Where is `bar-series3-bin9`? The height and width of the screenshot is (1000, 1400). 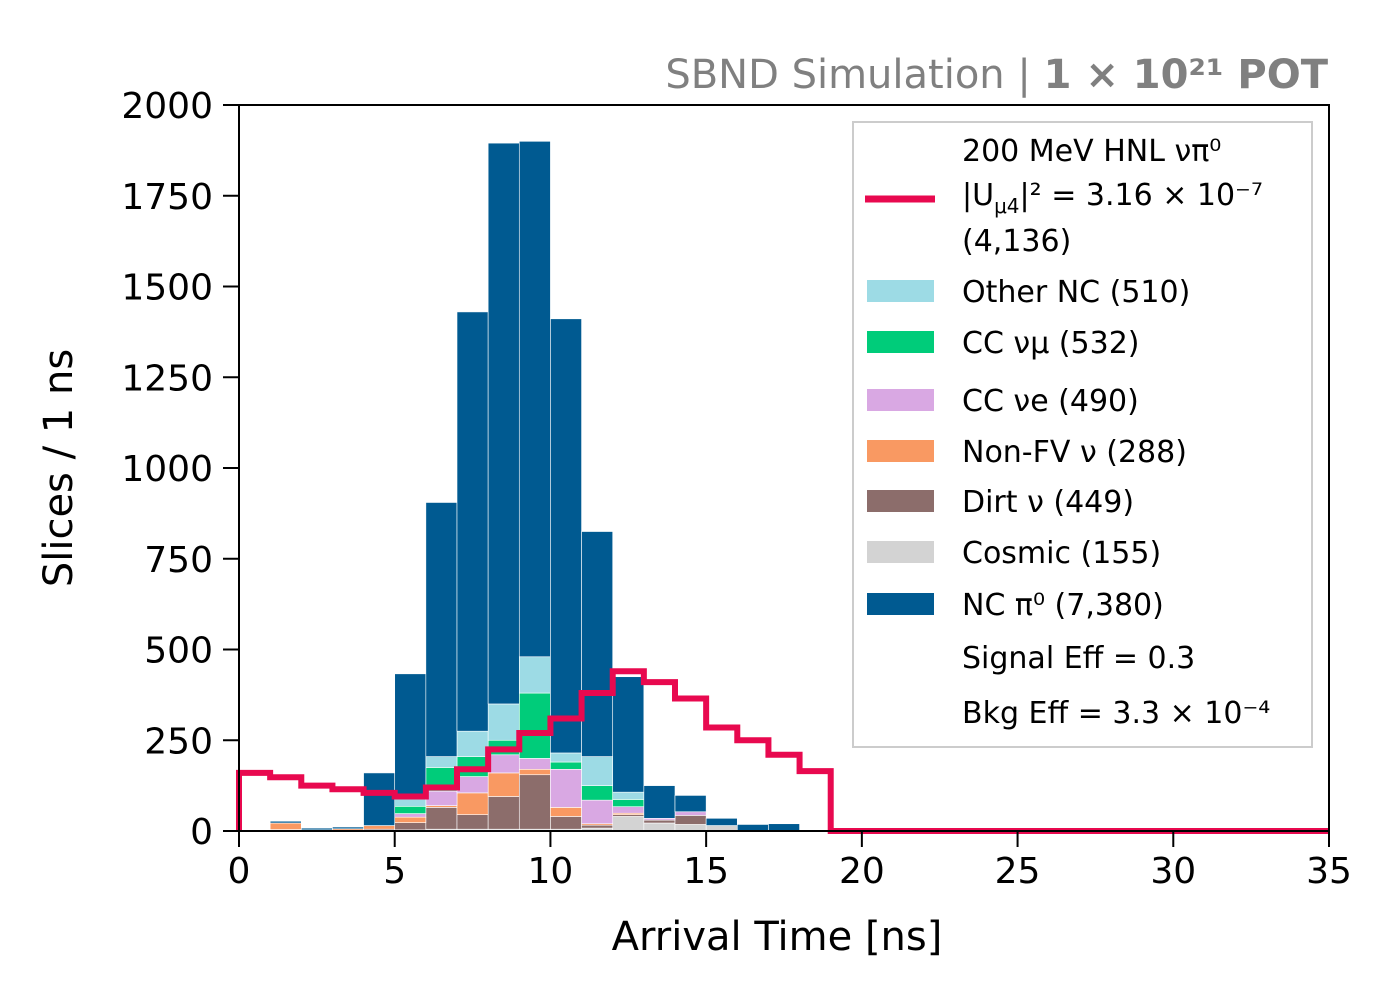
bar-series3-bin9 is located at coordinates (534, 764).